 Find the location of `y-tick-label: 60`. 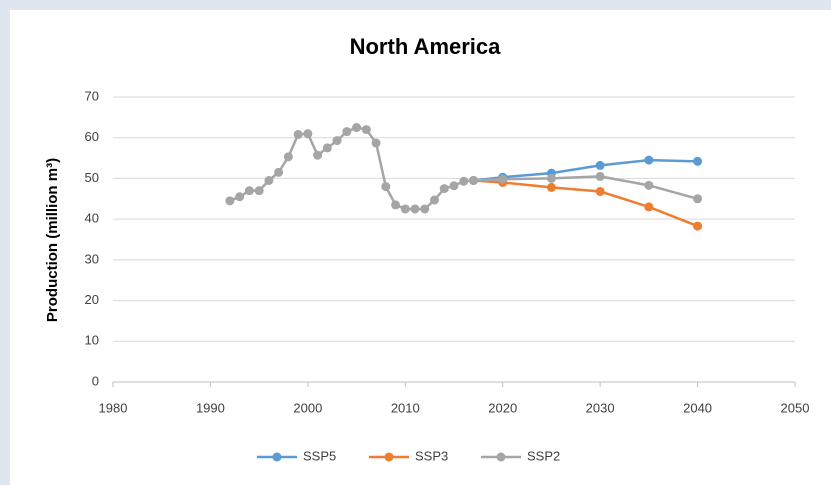

y-tick-label: 60 is located at coordinates (92, 136).